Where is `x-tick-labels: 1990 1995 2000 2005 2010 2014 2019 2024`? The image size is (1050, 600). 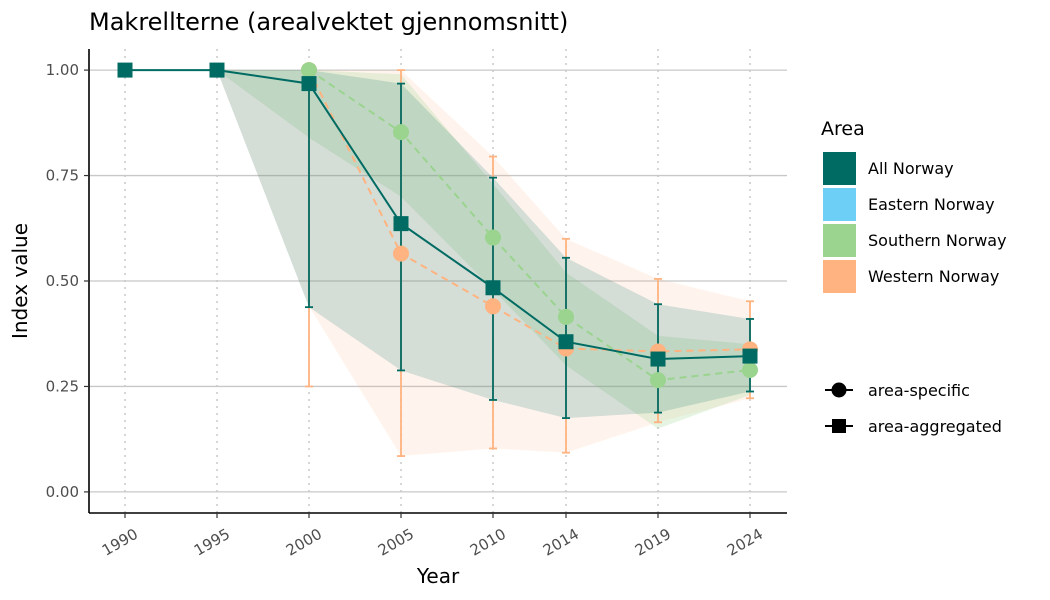 x-tick-labels: 1990 1995 2000 2005 2010 2014 2019 2024 is located at coordinates (432, 536).